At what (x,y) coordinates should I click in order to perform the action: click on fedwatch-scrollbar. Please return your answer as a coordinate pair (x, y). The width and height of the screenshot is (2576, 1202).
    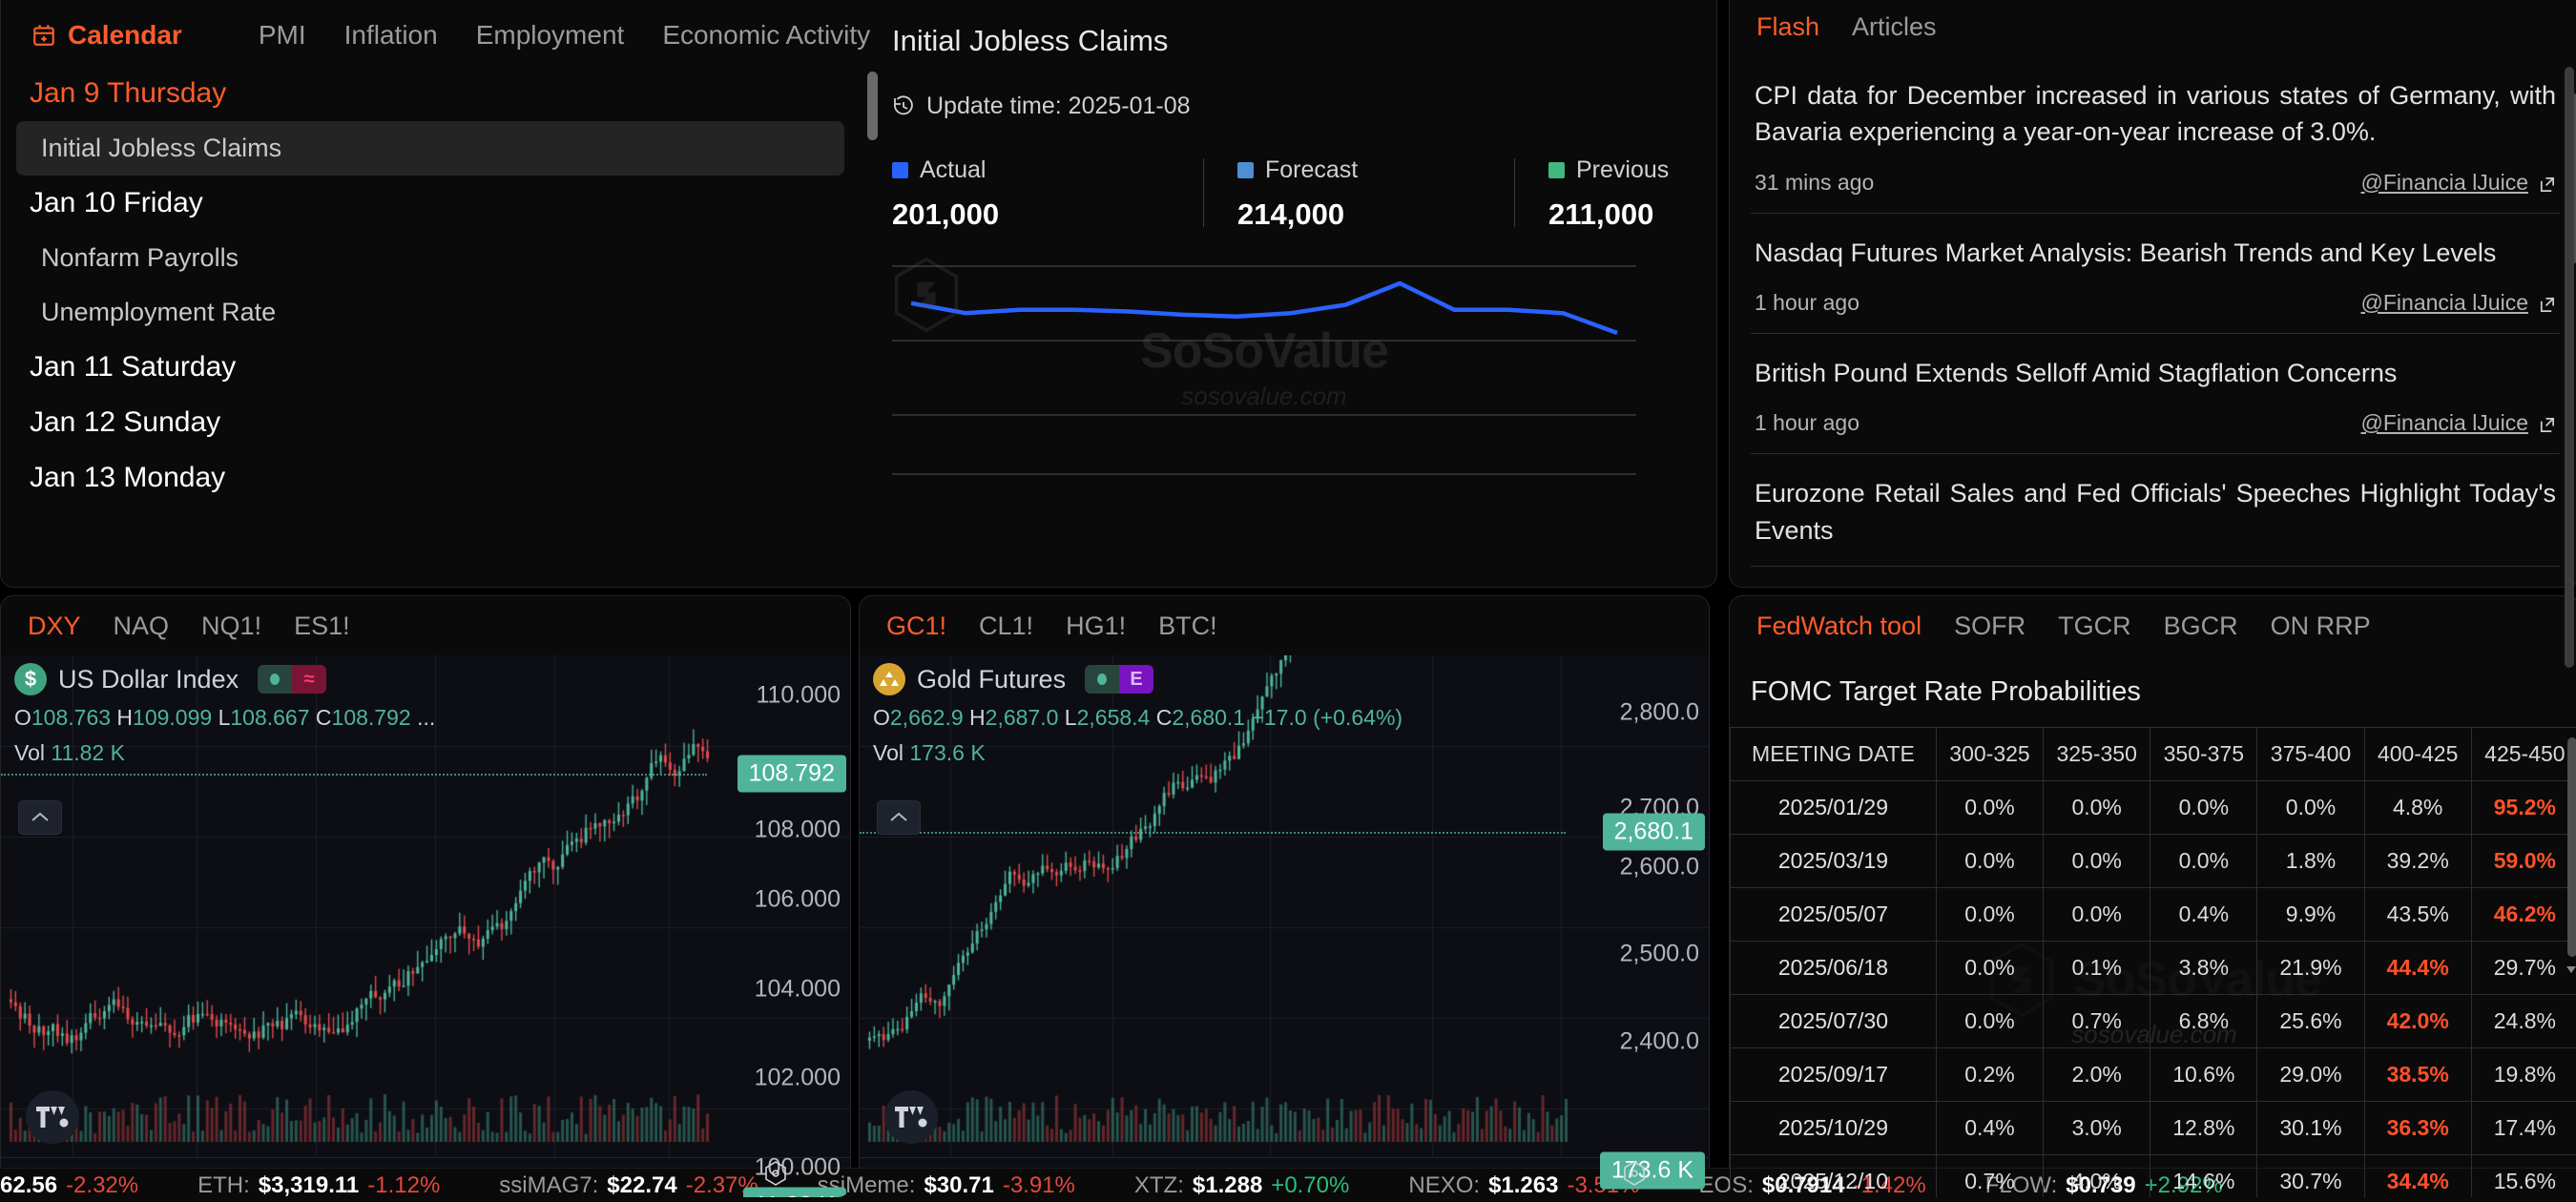
    Looking at the image, I should click on (2571, 847).